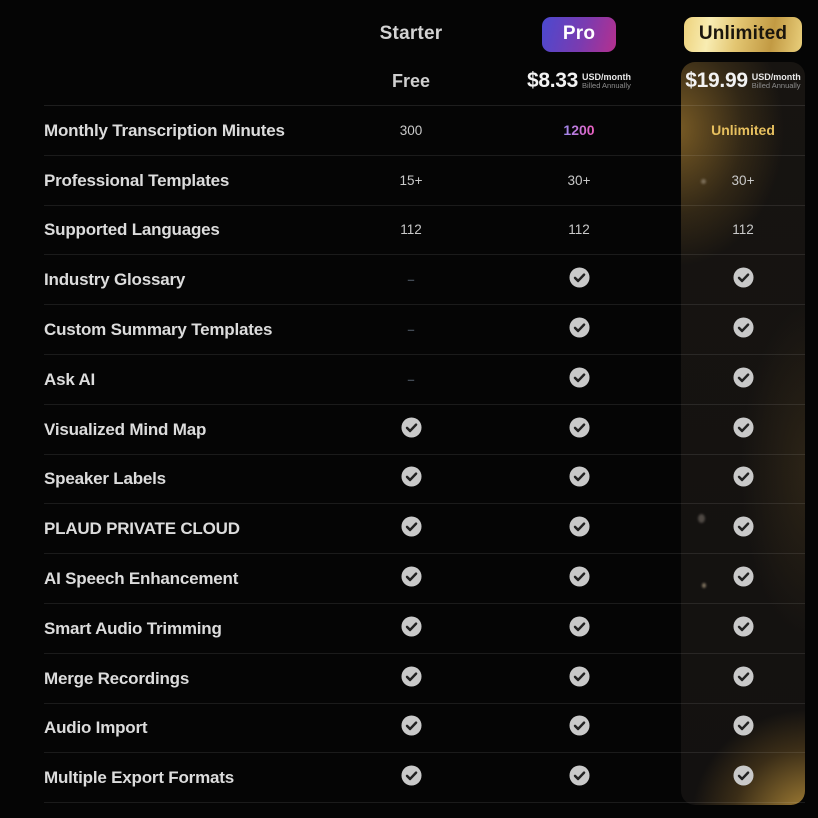 This screenshot has height=818, width=818. Describe the element at coordinates (402, 280) in the screenshot. I see `table-row: Industry Glossary –` at that location.